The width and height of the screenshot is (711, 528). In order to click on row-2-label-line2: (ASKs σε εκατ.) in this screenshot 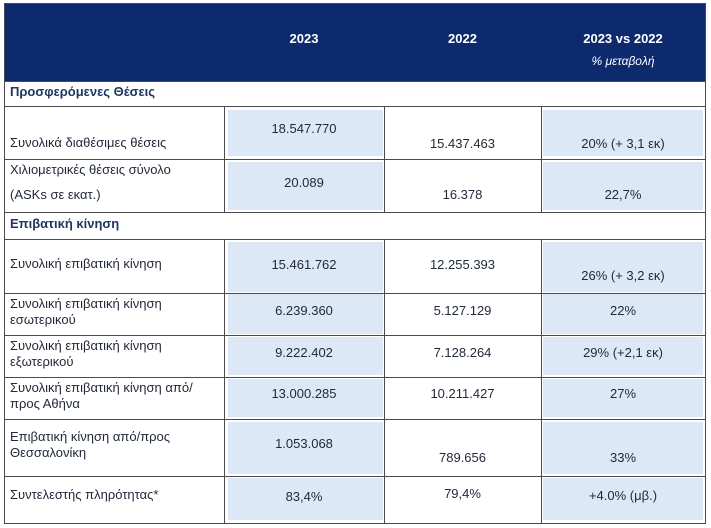, I will do `click(55, 194)`.